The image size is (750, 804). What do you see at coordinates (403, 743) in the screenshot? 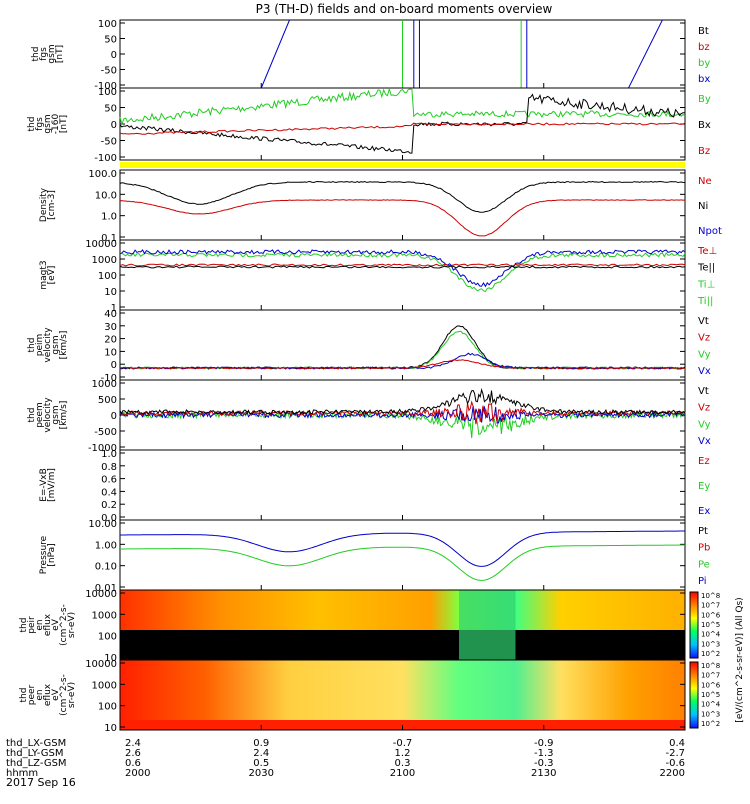
I see `ephem-value: -0.7` at bounding box center [403, 743].